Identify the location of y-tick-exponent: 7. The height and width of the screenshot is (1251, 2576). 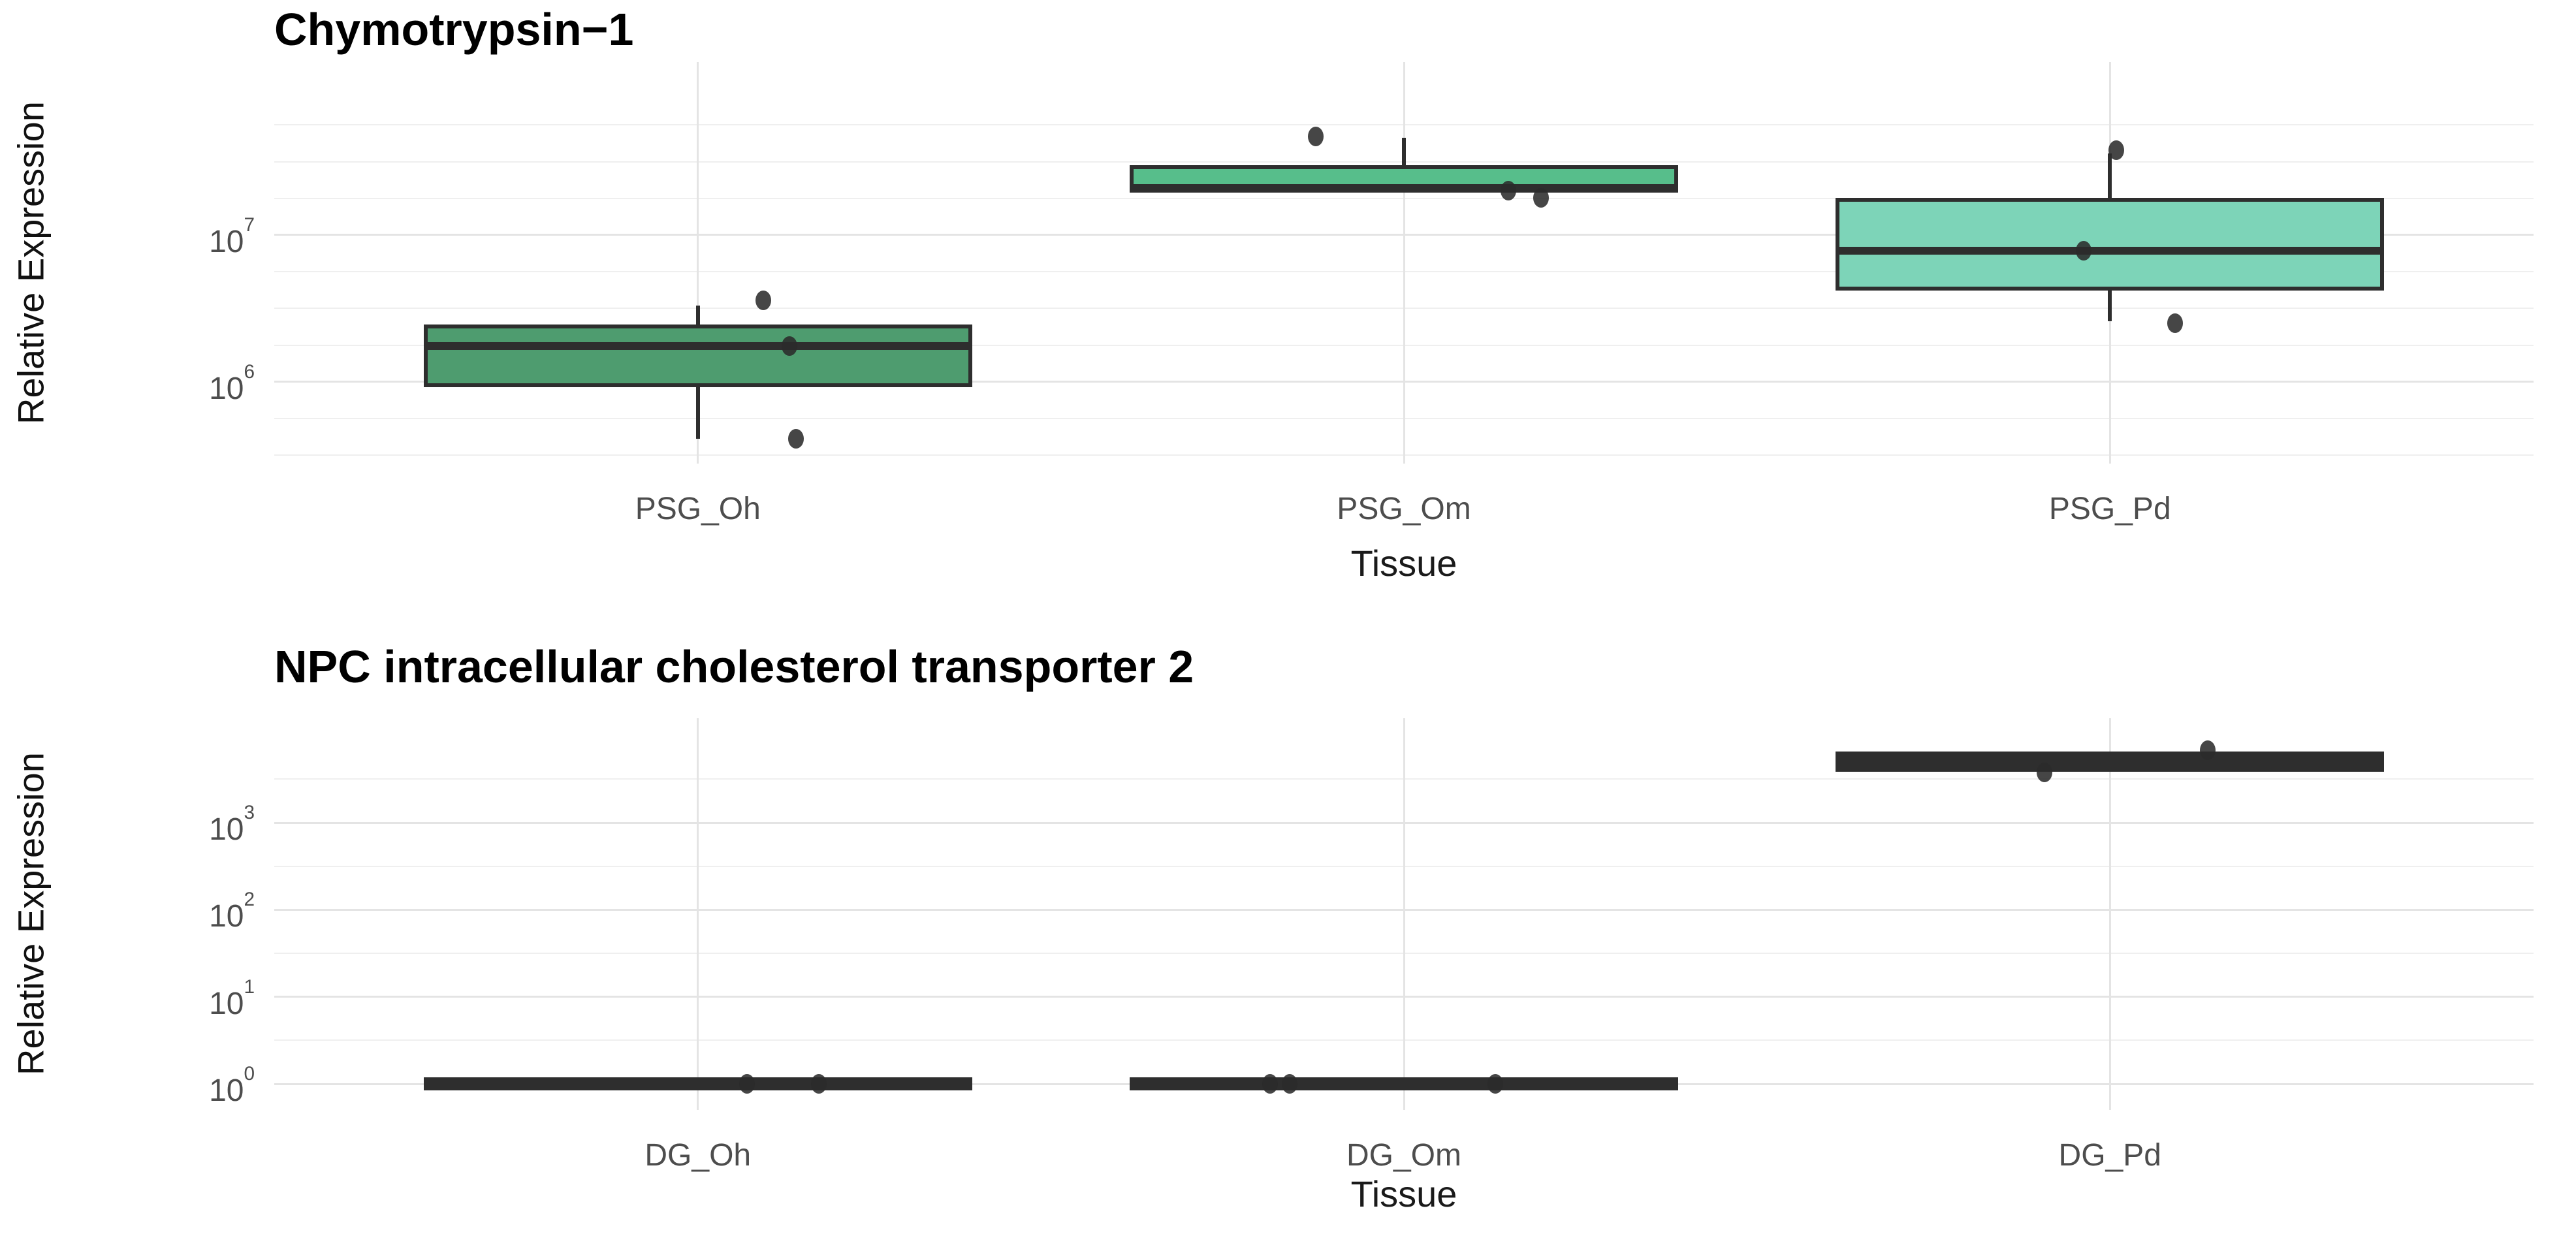
(249, 225).